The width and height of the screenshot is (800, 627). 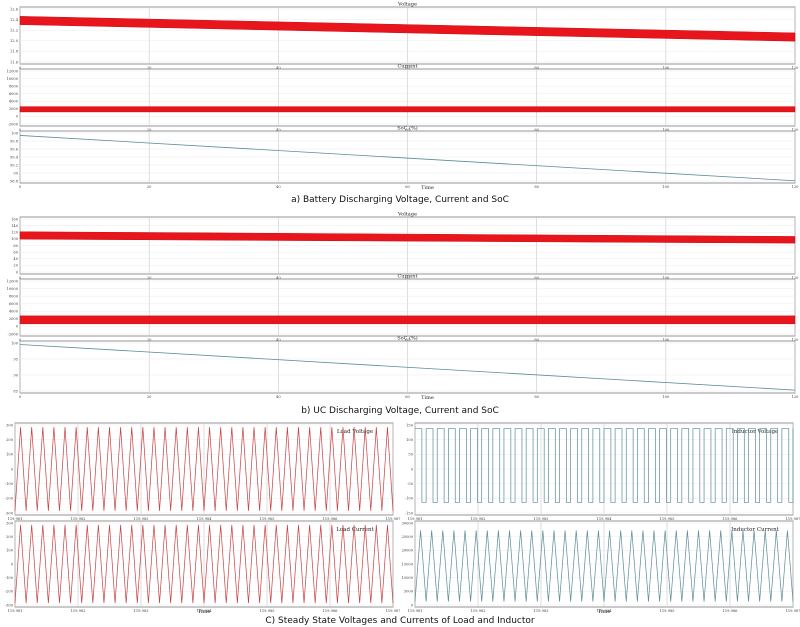 What do you see at coordinates (14, 157) in the screenshot?
I see `y-tick-label: 99.4` at bounding box center [14, 157].